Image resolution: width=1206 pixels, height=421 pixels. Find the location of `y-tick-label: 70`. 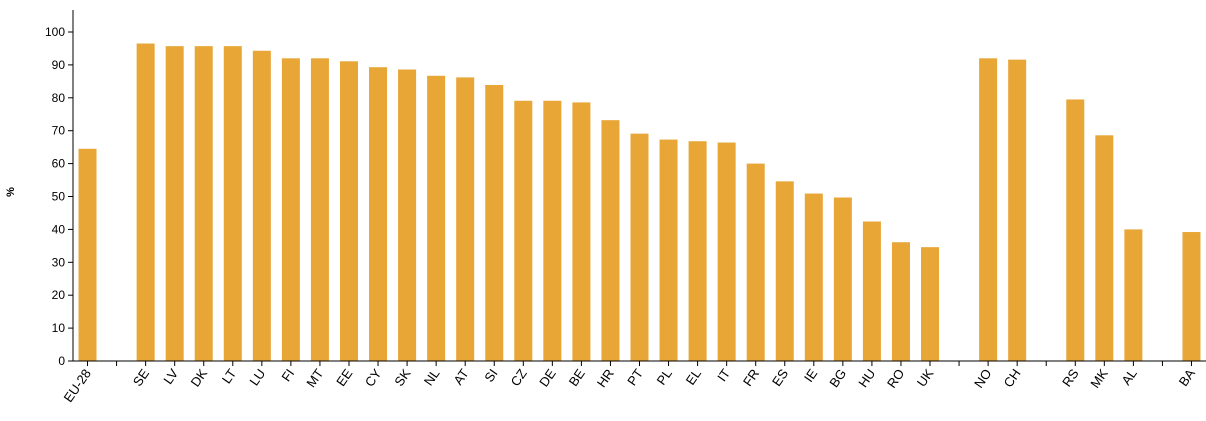

y-tick-label: 70 is located at coordinates (59, 131).